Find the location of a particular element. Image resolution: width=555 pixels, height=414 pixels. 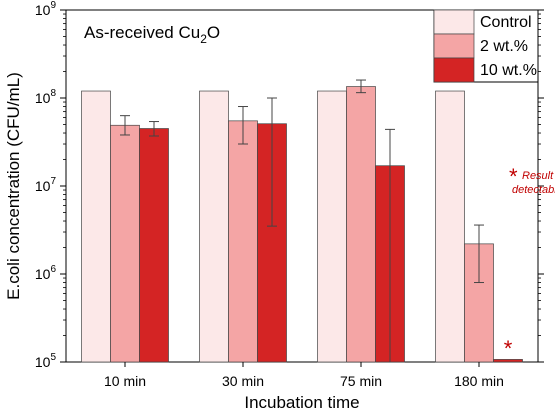

legend-label: 10 wt.% is located at coordinates (508, 70).